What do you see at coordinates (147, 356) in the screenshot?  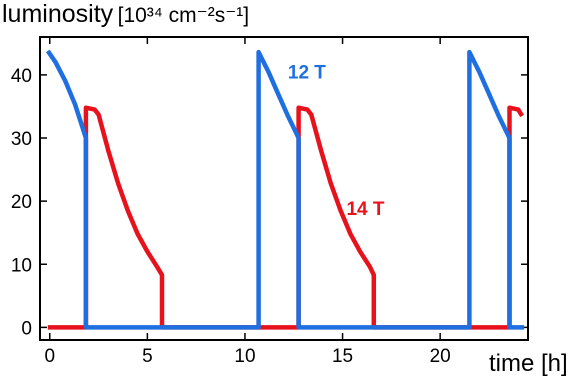 I see `x-tick-label: 5` at bounding box center [147, 356].